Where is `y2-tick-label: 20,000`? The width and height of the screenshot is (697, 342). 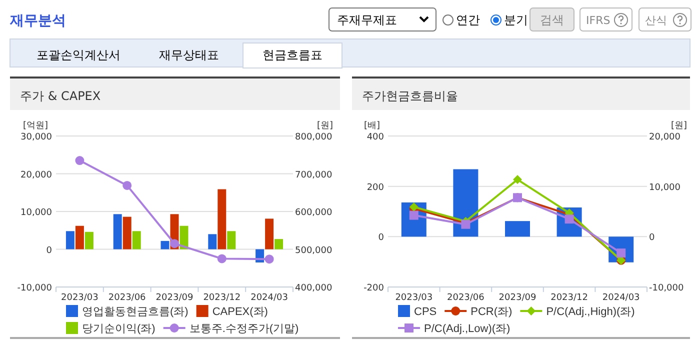 y2-tick-label: 20,000 is located at coordinates (665, 137).